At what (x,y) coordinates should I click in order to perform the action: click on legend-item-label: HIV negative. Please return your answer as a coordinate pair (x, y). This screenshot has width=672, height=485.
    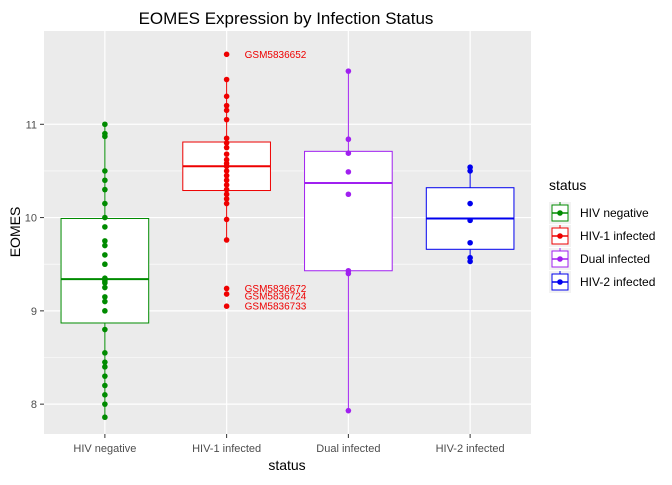
    Looking at the image, I should click on (614, 213).